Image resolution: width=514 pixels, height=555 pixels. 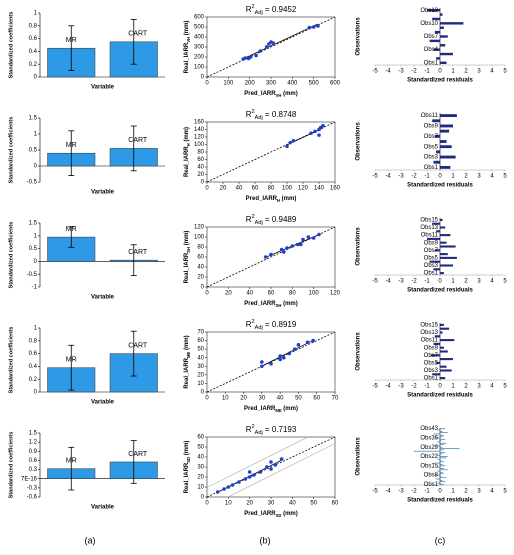 What do you see at coordinates (280, 9) in the screenshot?
I see `text-part: = 0.9452` at bounding box center [280, 9].